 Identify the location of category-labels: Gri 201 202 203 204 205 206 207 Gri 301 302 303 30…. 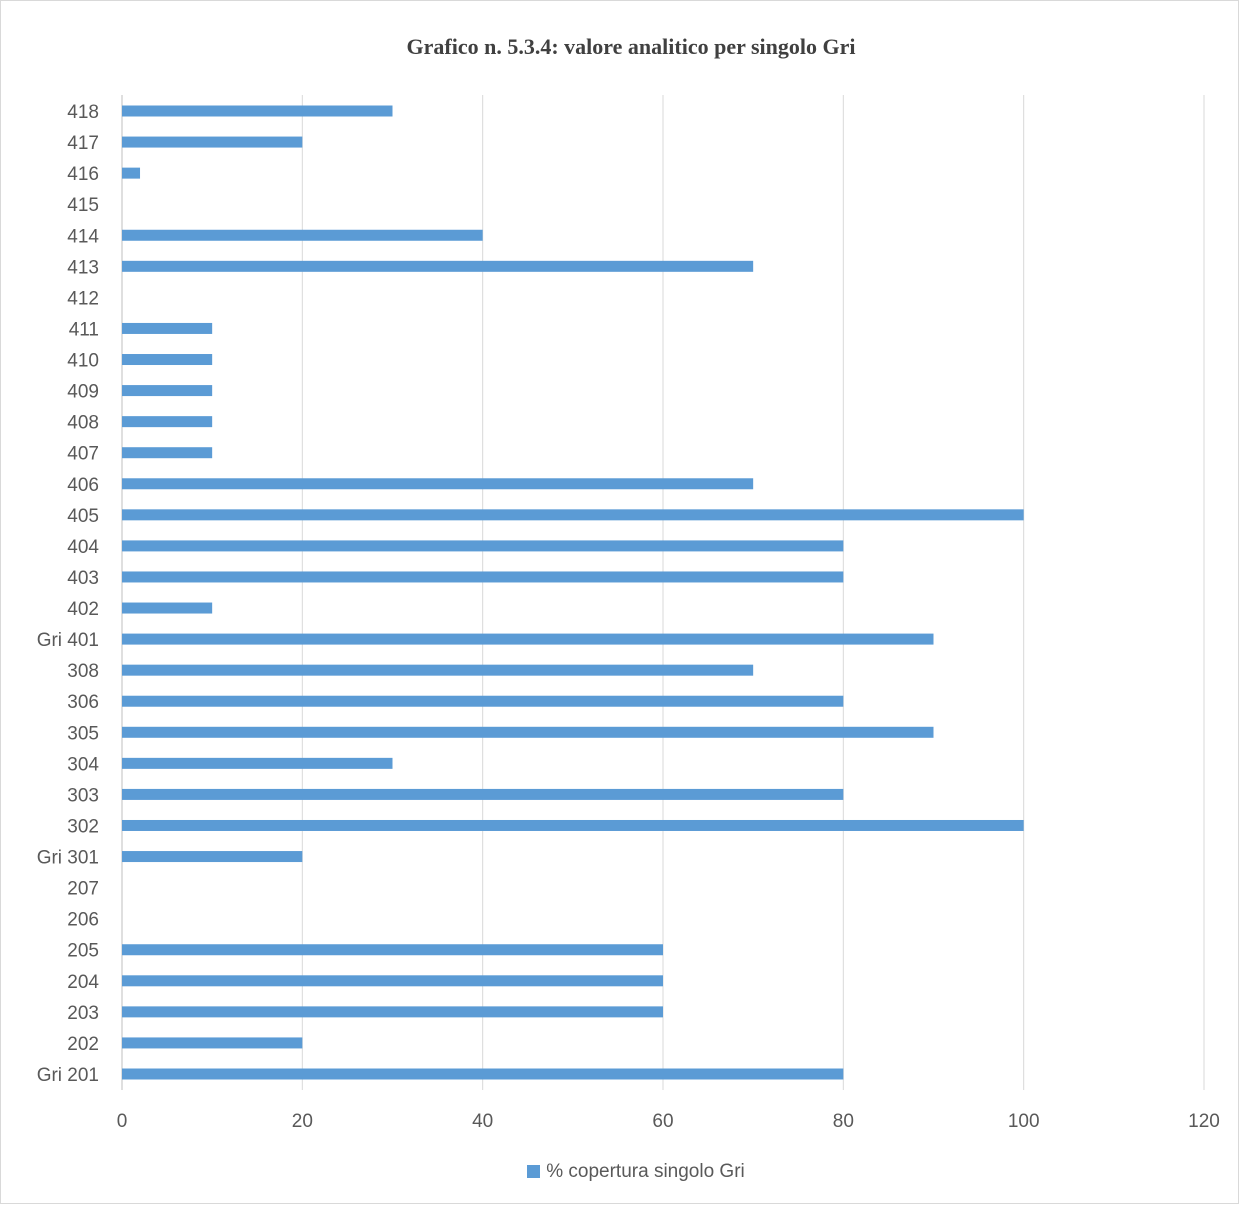
(68, 594).